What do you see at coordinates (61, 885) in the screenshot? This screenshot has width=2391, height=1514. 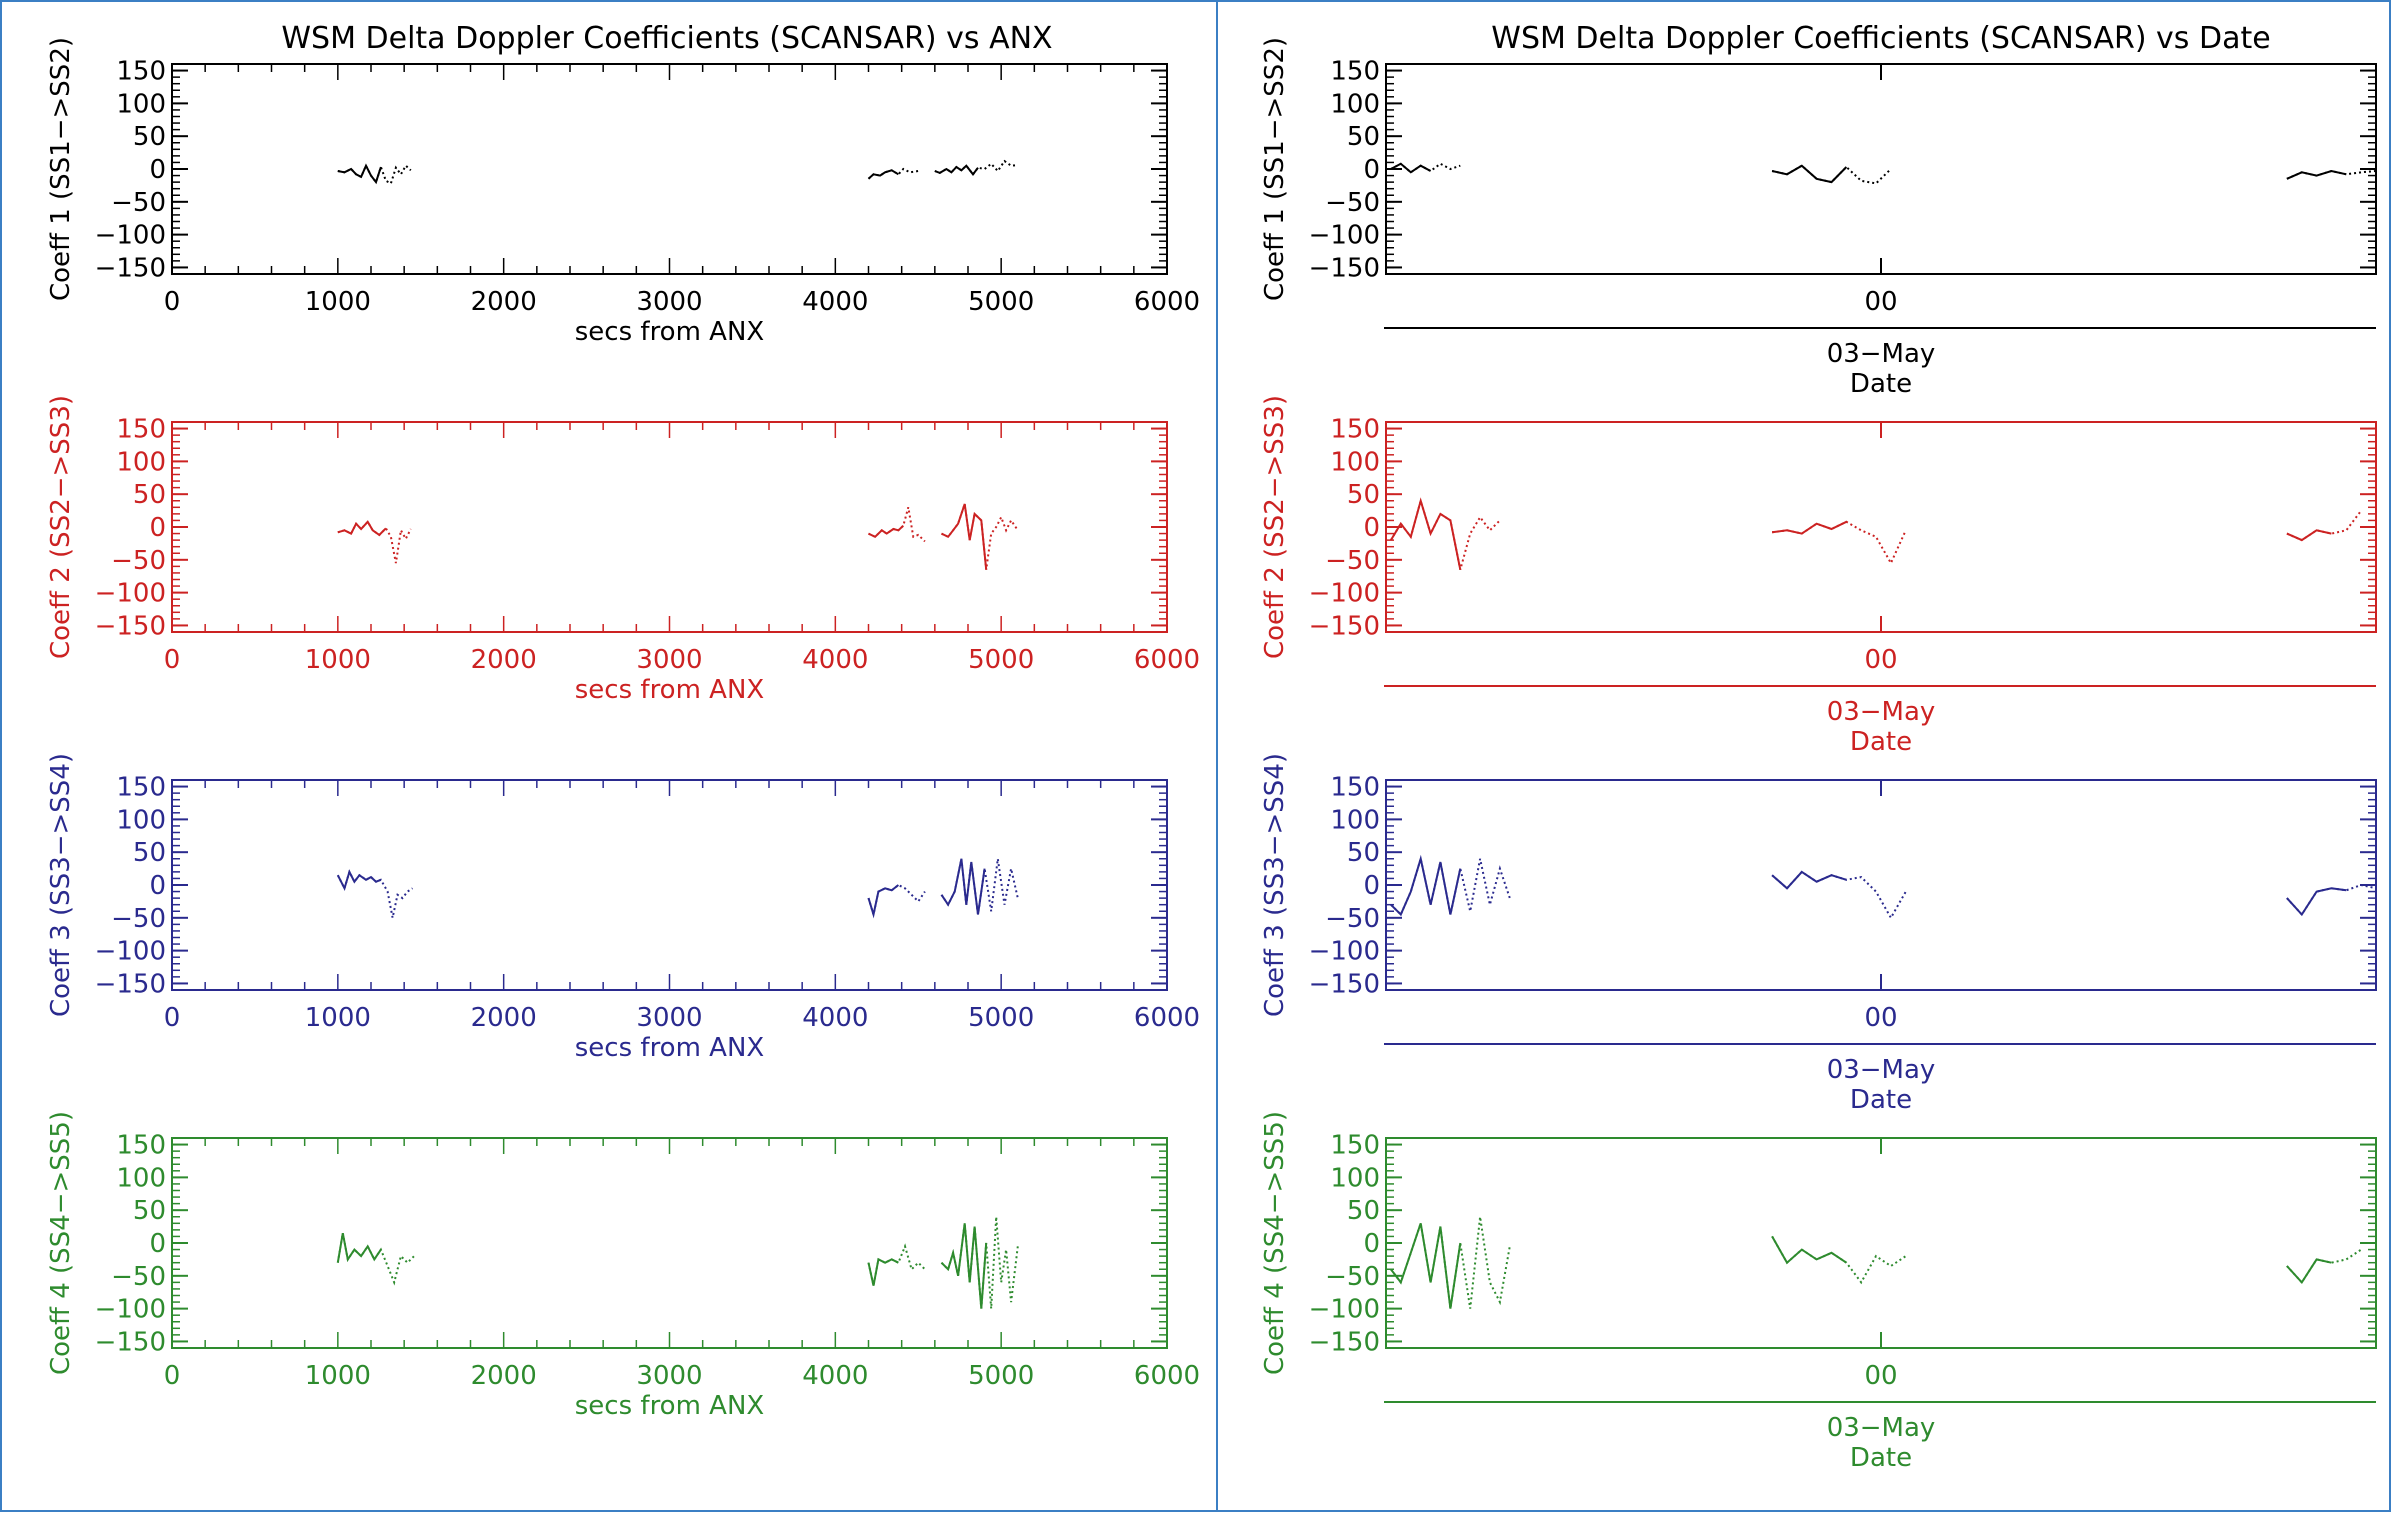 I see `y-axis-label: Coeff 3 (SS3−>SS4)` at bounding box center [61, 885].